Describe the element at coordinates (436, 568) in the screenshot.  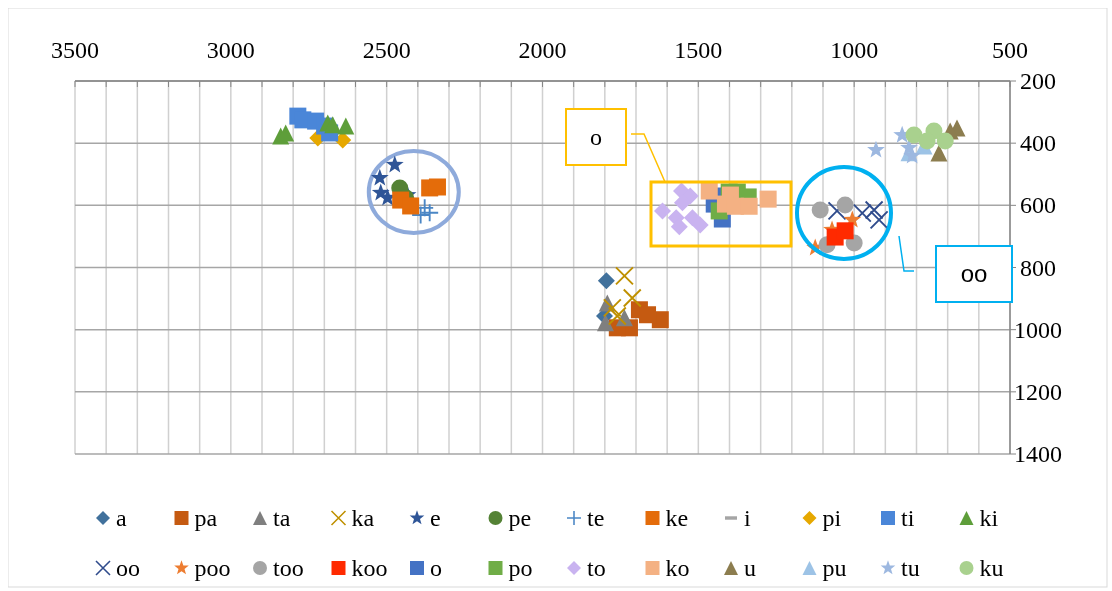
I see `legend-label: o` at that location.